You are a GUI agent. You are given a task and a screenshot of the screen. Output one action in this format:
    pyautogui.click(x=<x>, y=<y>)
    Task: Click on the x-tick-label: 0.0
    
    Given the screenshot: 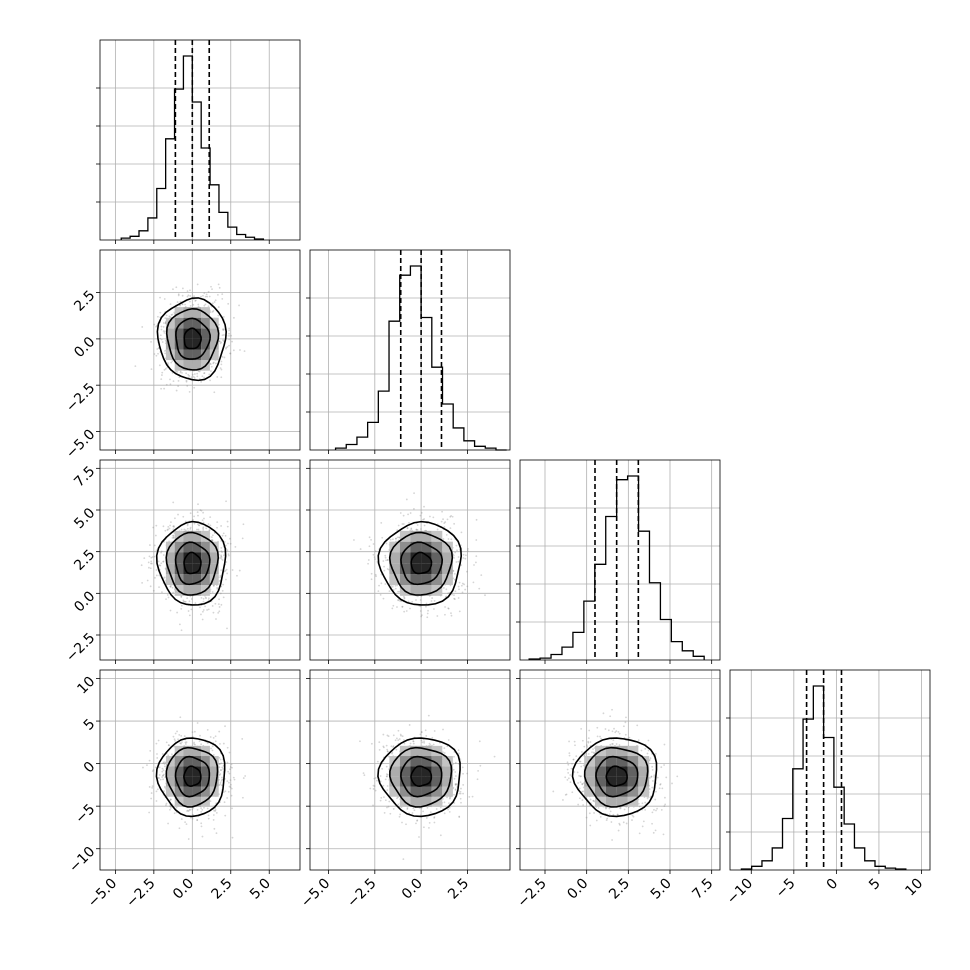 What is the action you would take?
    pyautogui.click(x=183, y=889)
    